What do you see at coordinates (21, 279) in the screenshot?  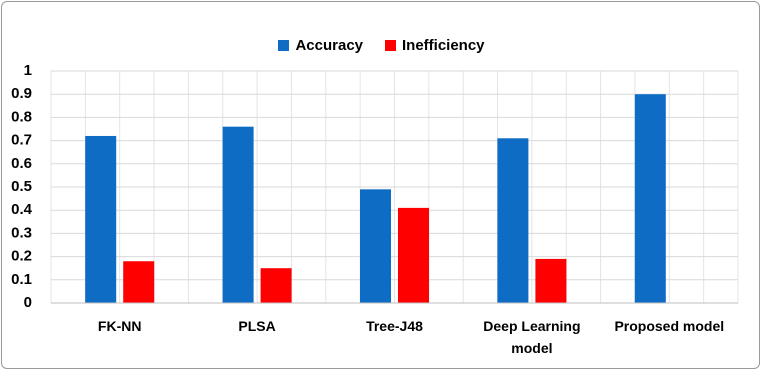 I see `y-tick-label: 0.1` at bounding box center [21, 279].